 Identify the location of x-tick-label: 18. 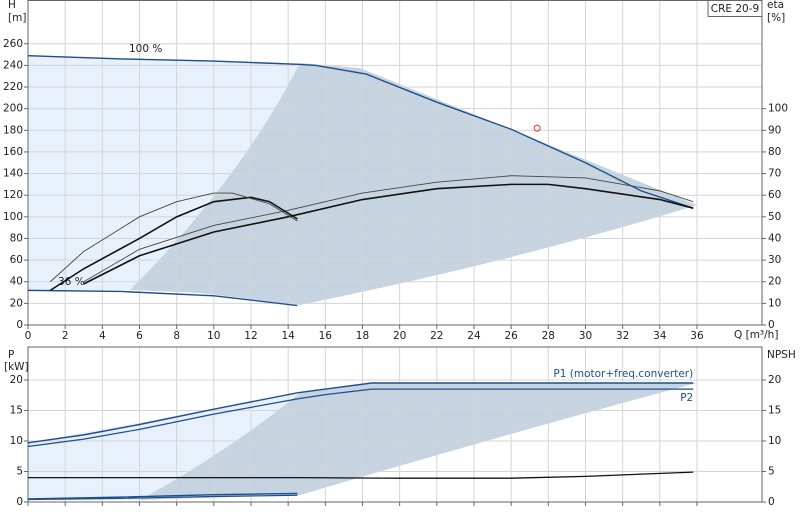
(362, 336).